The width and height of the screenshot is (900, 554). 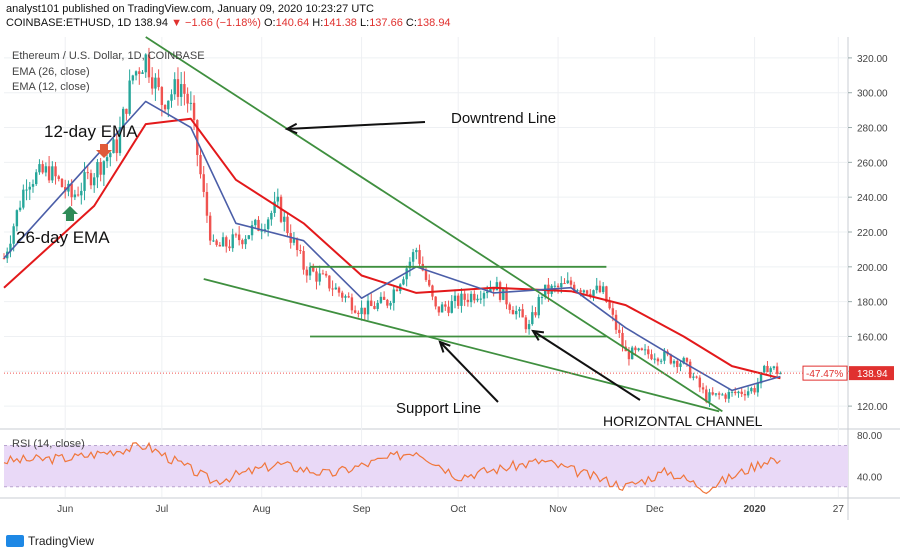 What do you see at coordinates (872, 407) in the screenshot?
I see `price-tick-label: 120.00` at bounding box center [872, 407].